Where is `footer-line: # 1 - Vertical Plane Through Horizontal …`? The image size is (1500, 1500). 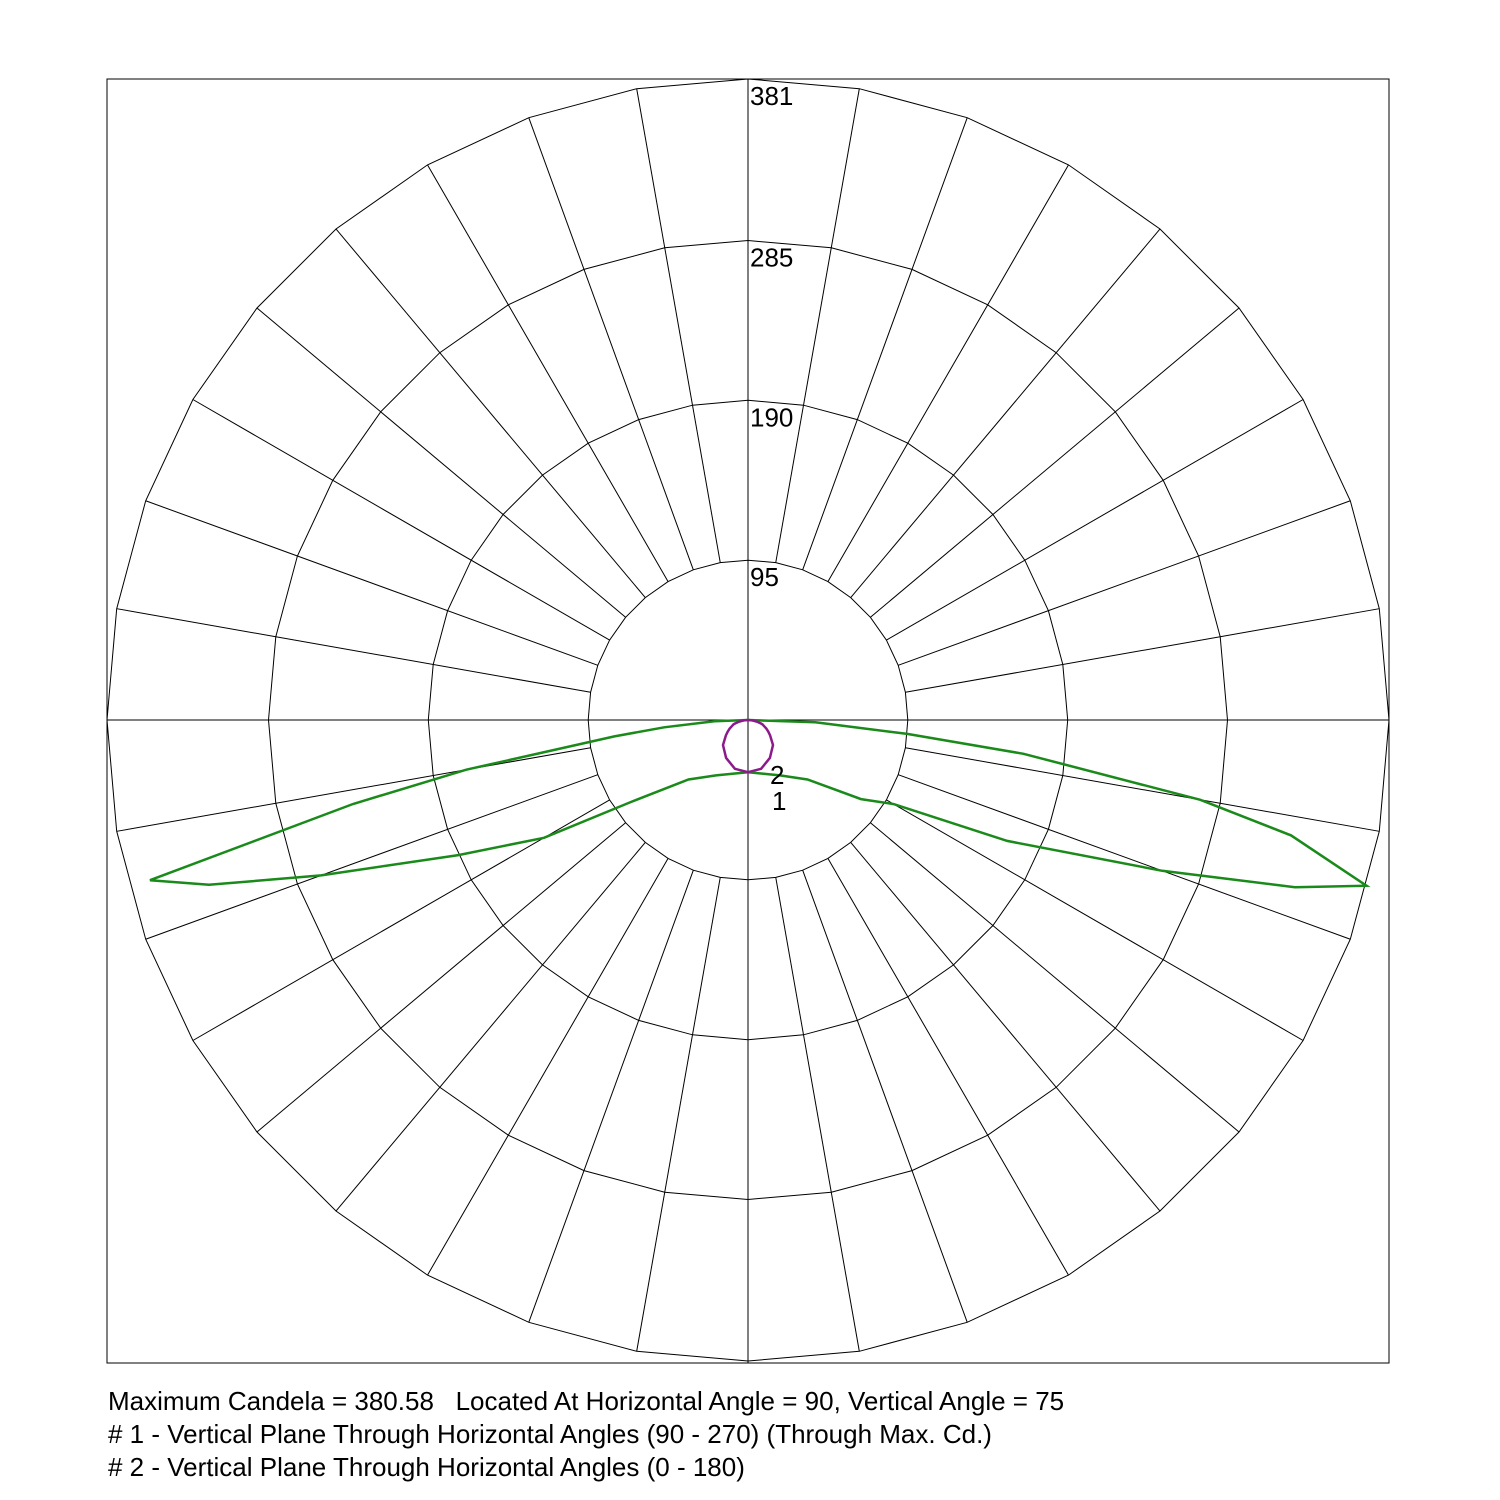
footer-line: # 1 - Vertical Plane Through Horizontal … is located at coordinates (550, 1434).